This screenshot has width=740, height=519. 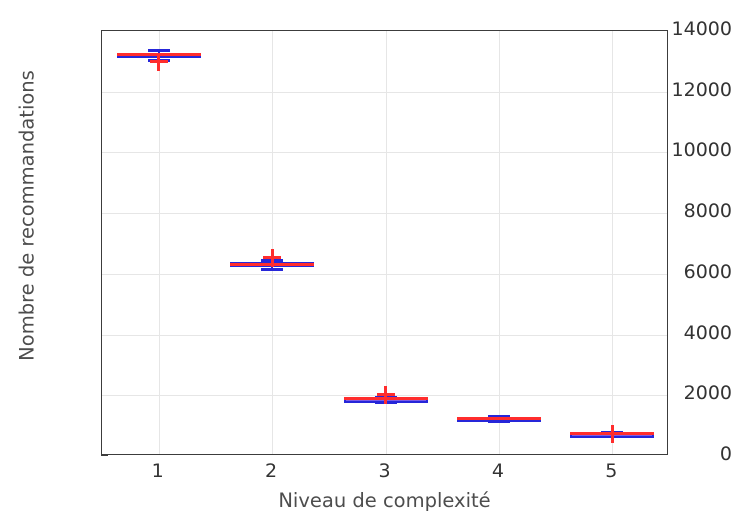 I want to click on y-axis-tick, so click(x=104, y=455).